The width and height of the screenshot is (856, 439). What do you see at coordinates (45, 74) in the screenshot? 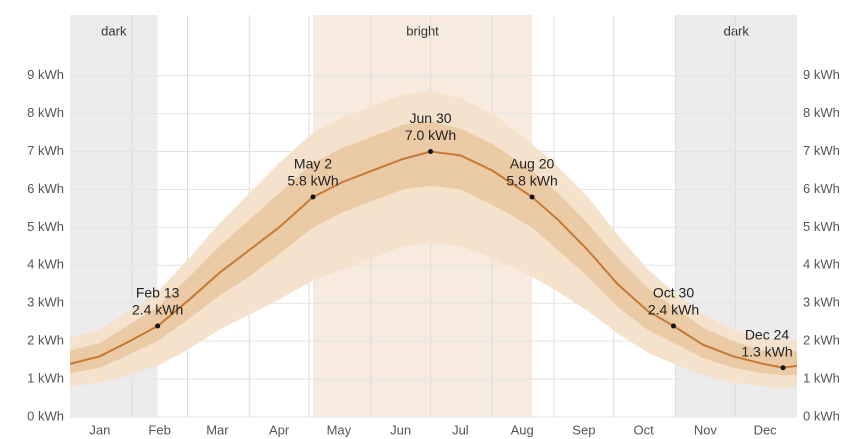
I see `y-tick-label: 9 kWh` at bounding box center [45, 74].